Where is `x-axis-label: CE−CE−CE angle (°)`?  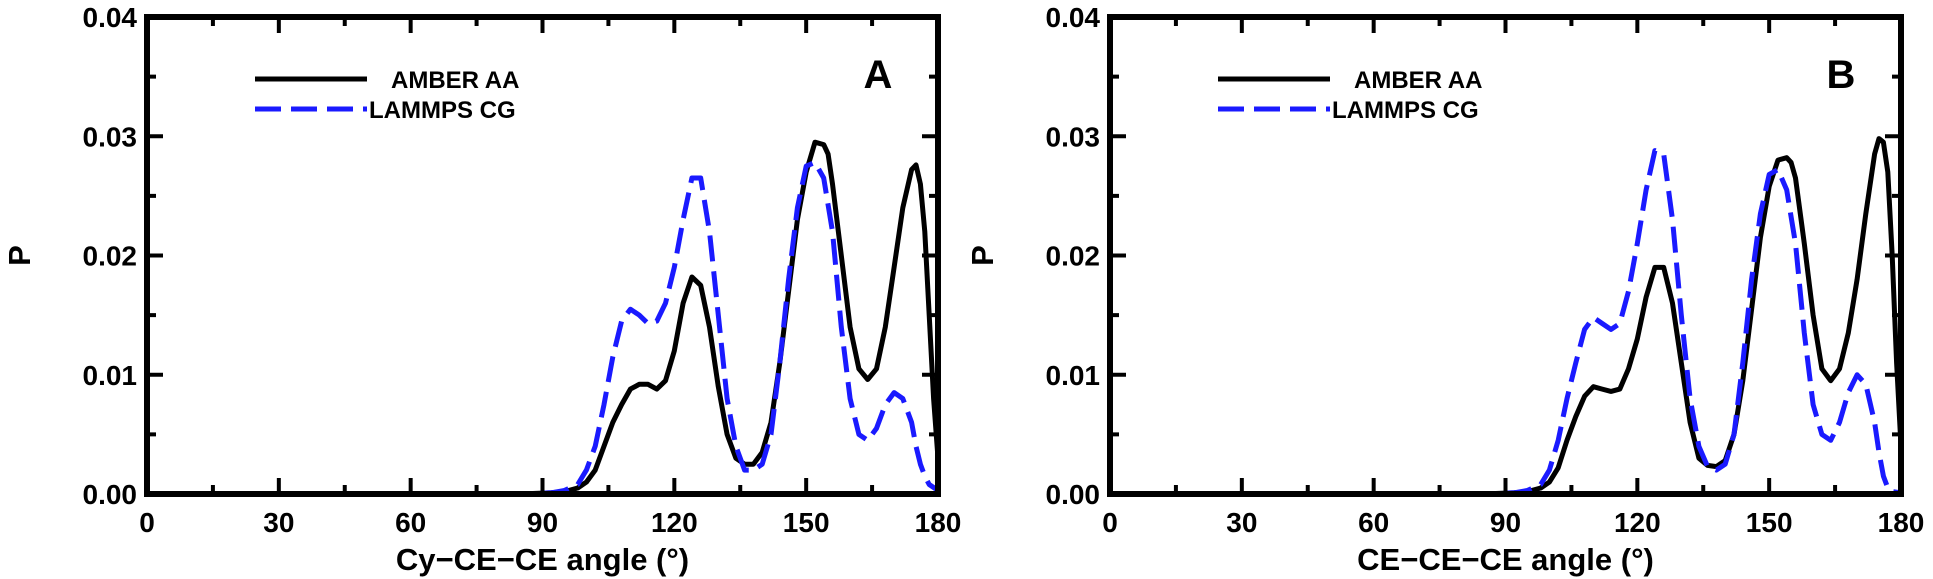 x-axis-label: CE−CE−CE angle (°) is located at coordinates (1505, 559).